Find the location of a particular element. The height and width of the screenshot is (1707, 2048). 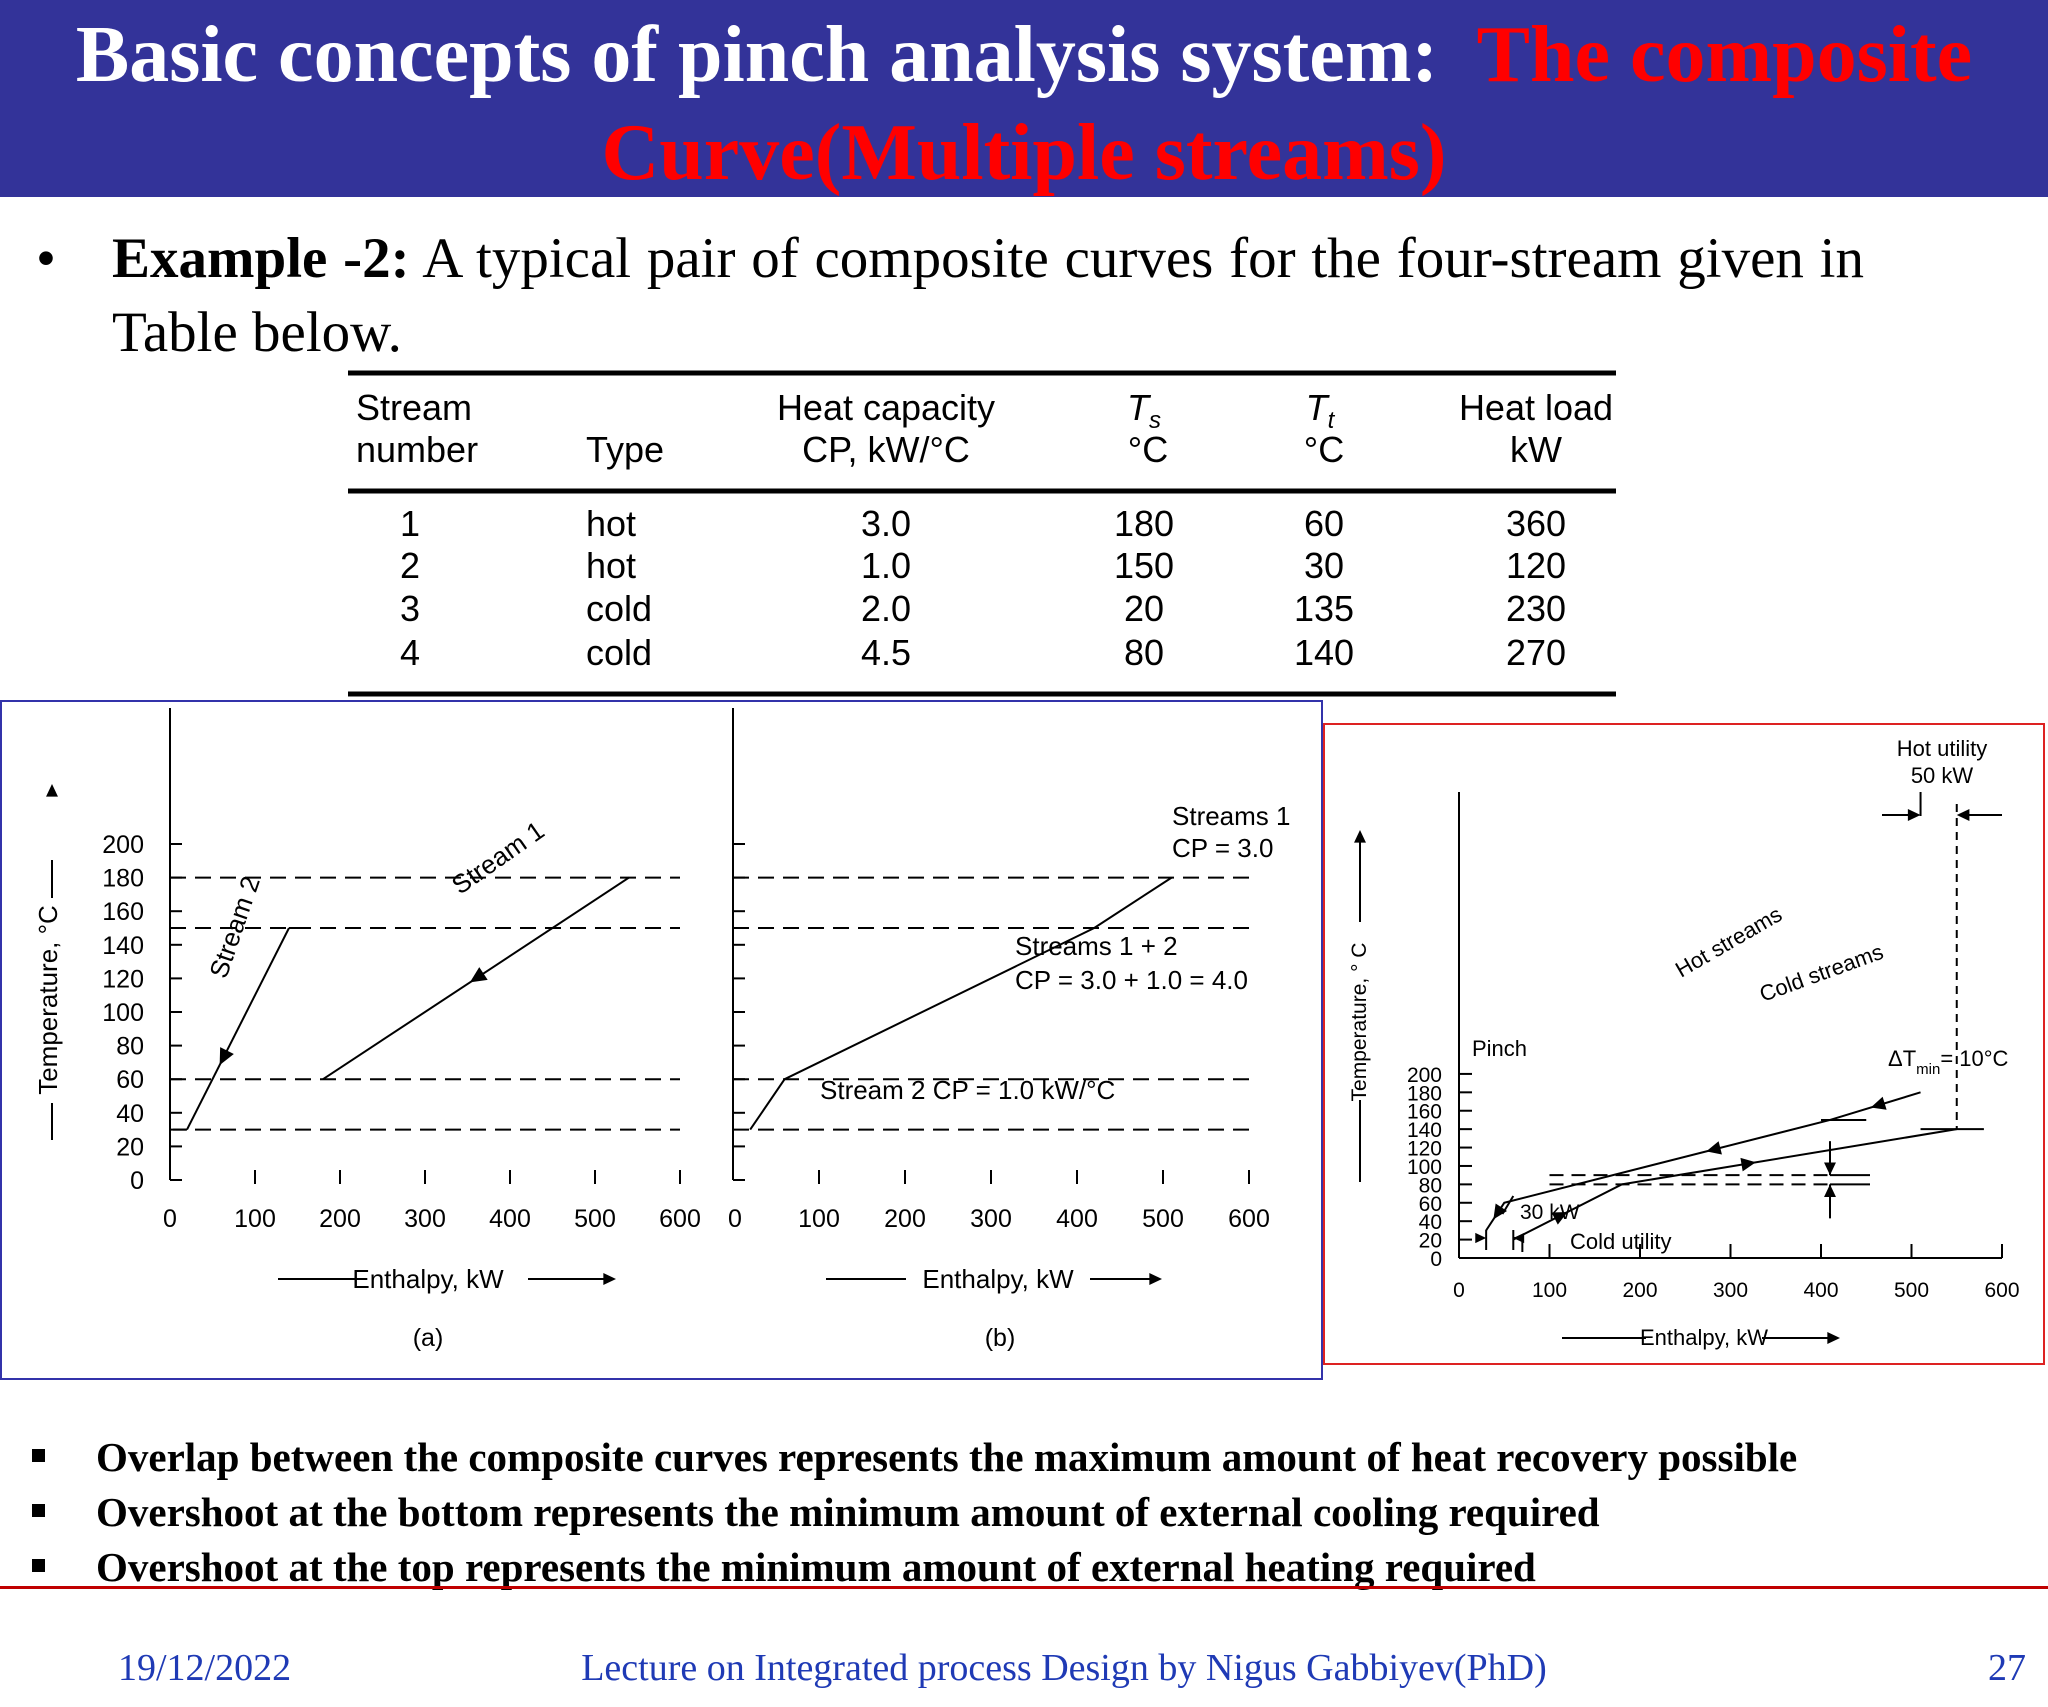

streams1-cp-label: CP = 3.0 is located at coordinates (1222, 848).